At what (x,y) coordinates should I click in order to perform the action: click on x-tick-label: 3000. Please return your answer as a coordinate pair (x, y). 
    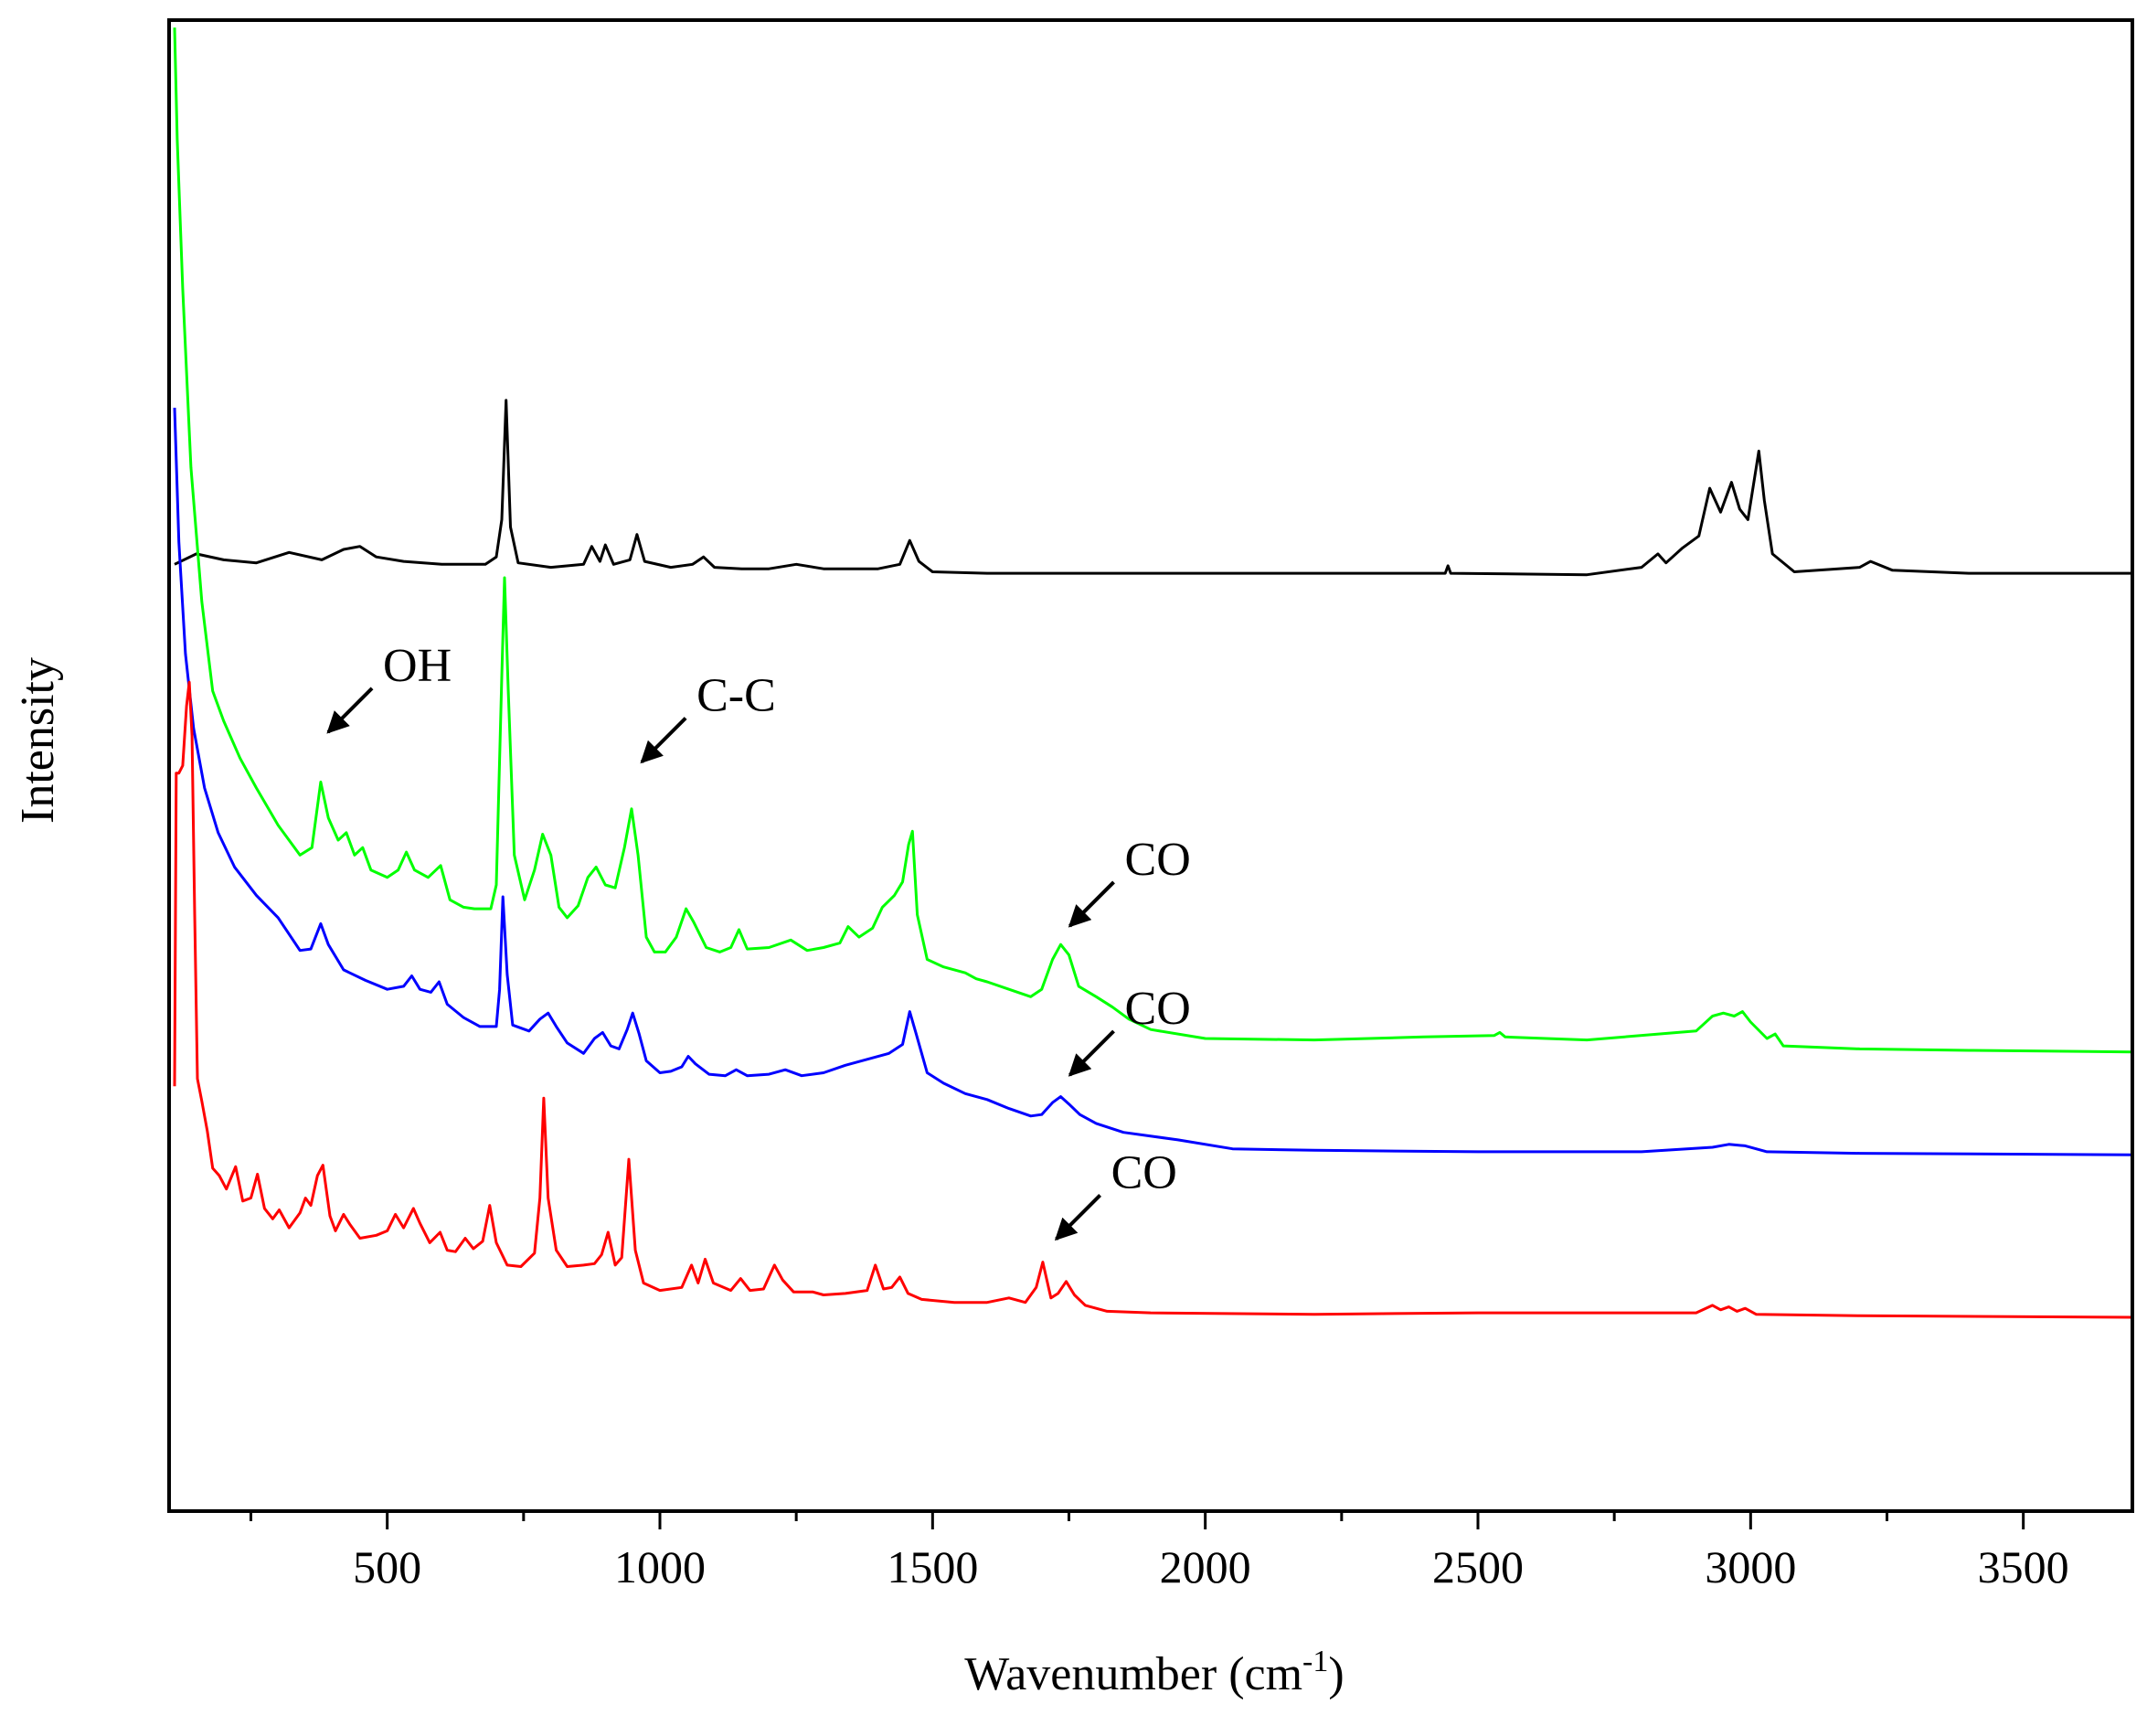
    Looking at the image, I should click on (1751, 1566).